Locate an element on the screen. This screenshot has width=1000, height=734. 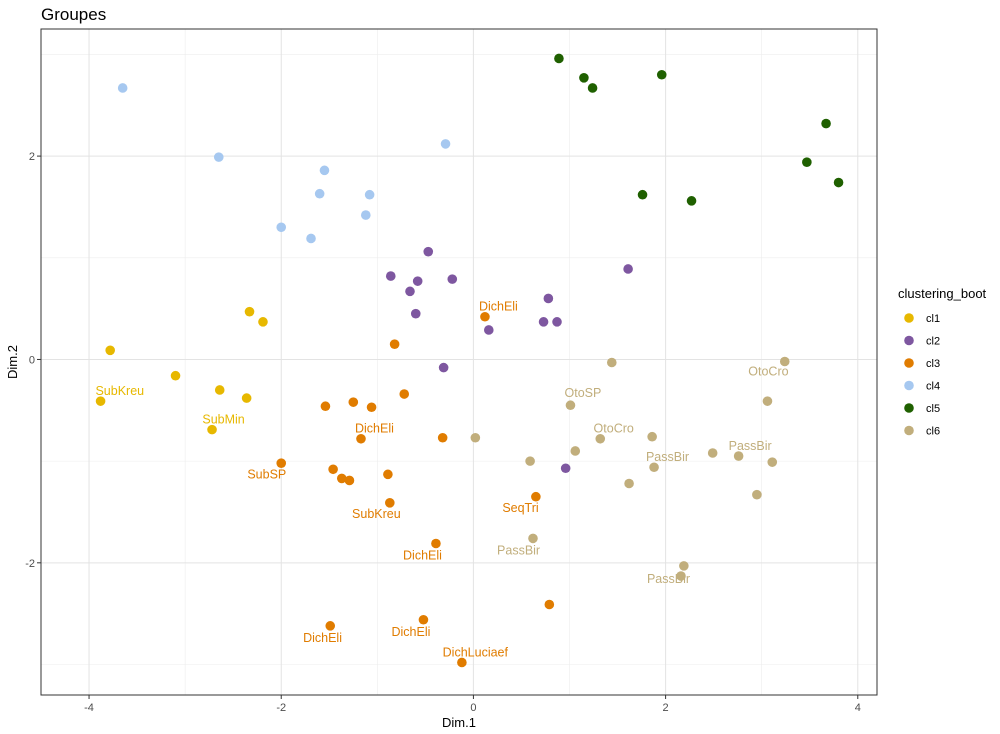
point-label: SubKreu is located at coordinates (119, 391).